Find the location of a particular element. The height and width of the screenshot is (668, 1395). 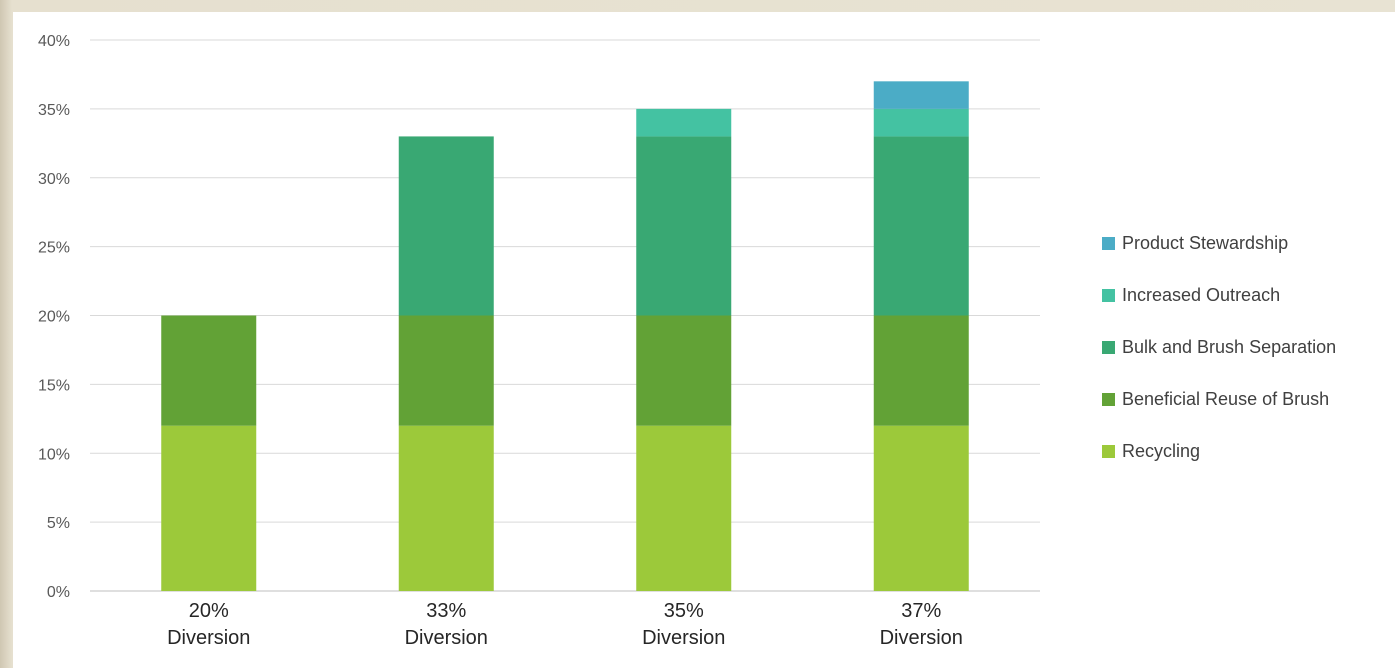

y-axis-ticks: 0% 5% 10% 15% 20% 25% 30% 35% 40% is located at coordinates (54, 317).